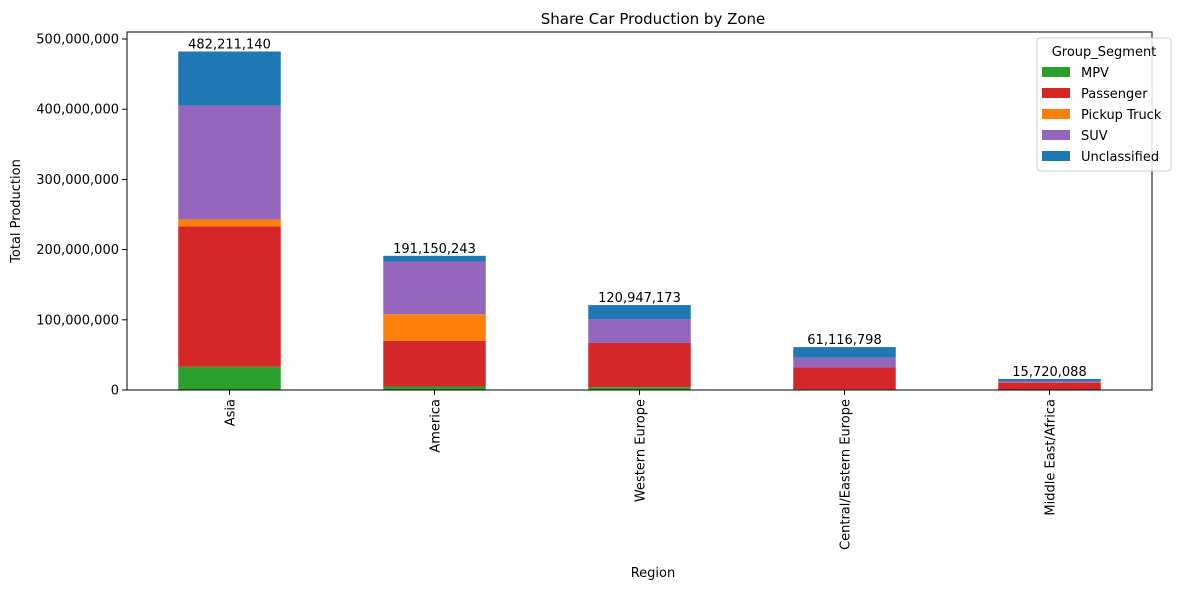  What do you see at coordinates (434, 363) in the screenshot?
I see `bar-america-passenger` at bounding box center [434, 363].